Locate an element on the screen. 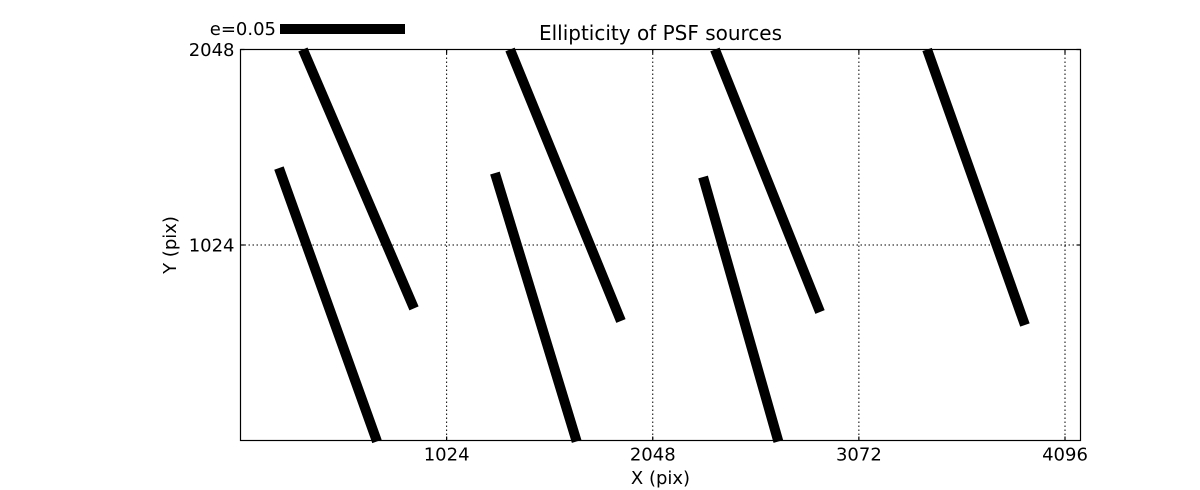 This screenshot has height=490, width=1200. legend-label: e=0.05 is located at coordinates (243, 29).